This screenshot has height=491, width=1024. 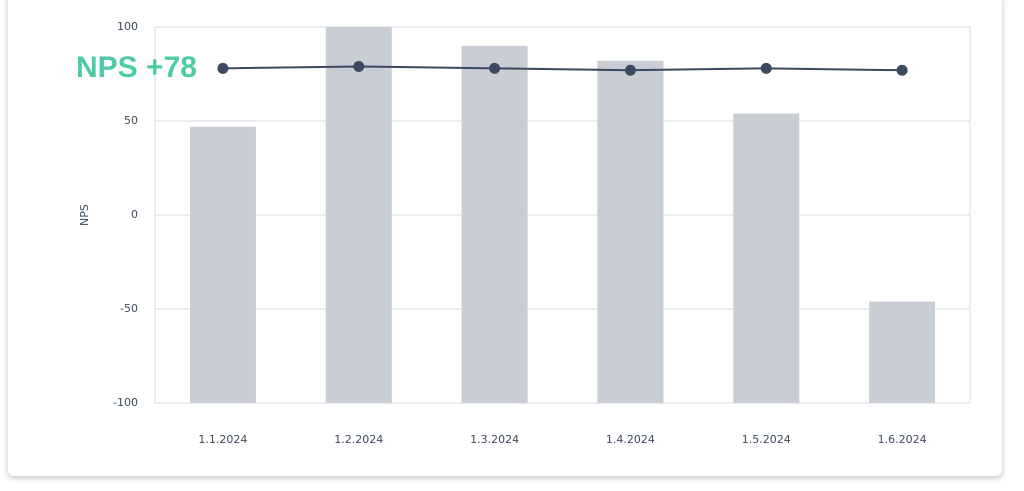 I want to click on annotation: NPS +78, so click(x=136, y=67).